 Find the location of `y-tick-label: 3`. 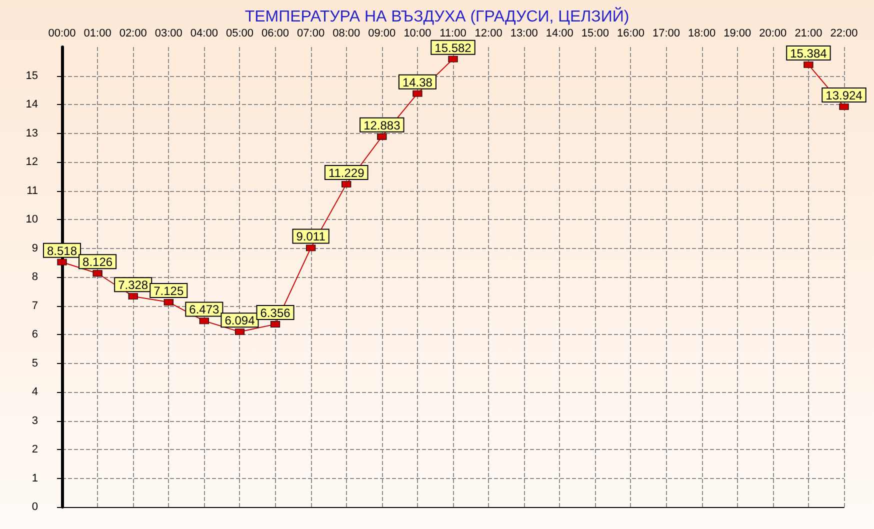

y-tick-label: 3 is located at coordinates (35, 420).